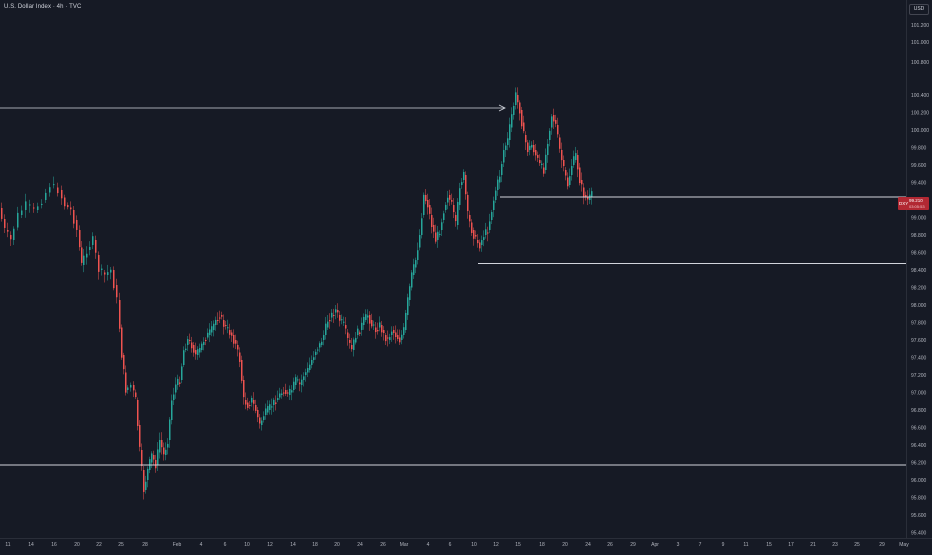 Image resolution: width=932 pixels, height=555 pixels. What do you see at coordinates (919, 464) in the screenshot?
I see `price-tick-label: 96.200` at bounding box center [919, 464].